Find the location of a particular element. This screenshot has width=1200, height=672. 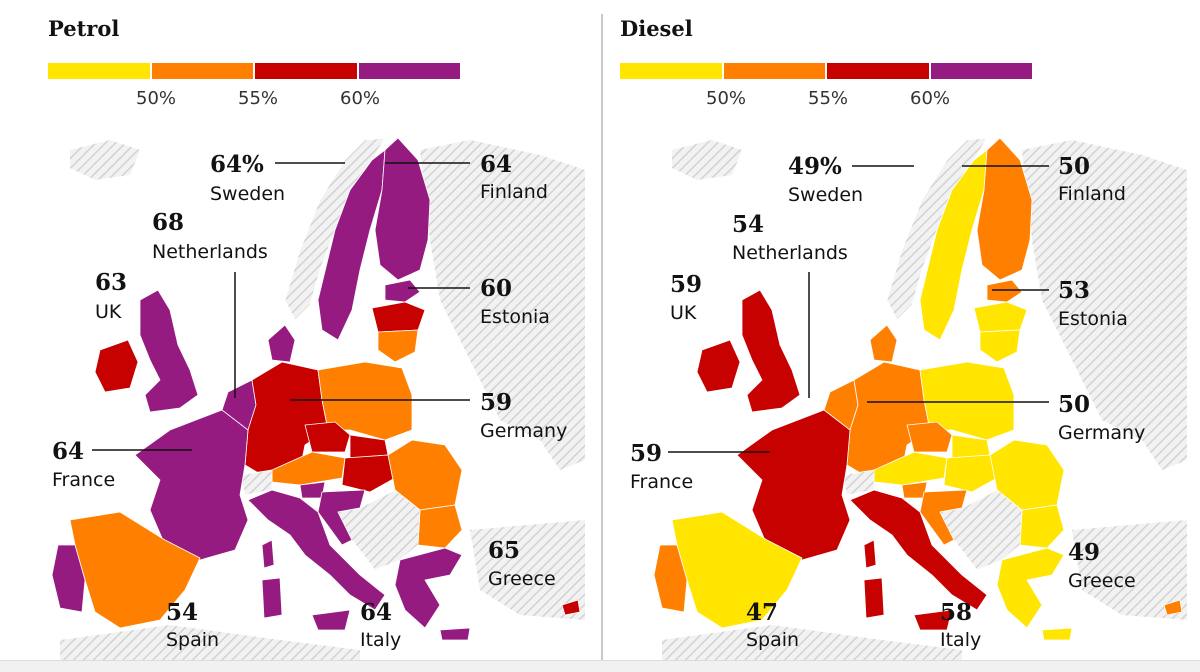

panel-divider is located at coordinates (602, 339).